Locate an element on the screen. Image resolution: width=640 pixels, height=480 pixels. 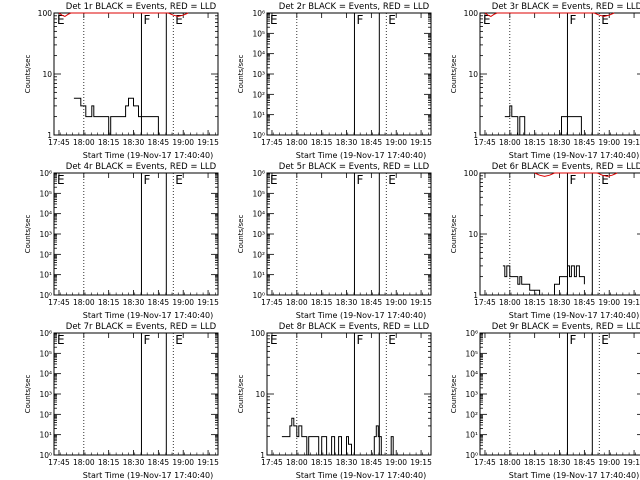
chart-title: Det 8r BLACK = Events, RED = LLD is located at coordinates (354, 327).